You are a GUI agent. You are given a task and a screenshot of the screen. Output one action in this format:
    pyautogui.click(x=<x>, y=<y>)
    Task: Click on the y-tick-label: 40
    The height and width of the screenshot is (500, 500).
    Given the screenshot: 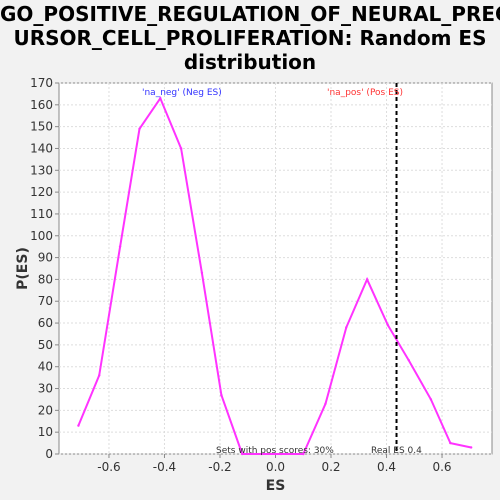 What is the action you would take?
    pyautogui.click(x=45, y=367)
    